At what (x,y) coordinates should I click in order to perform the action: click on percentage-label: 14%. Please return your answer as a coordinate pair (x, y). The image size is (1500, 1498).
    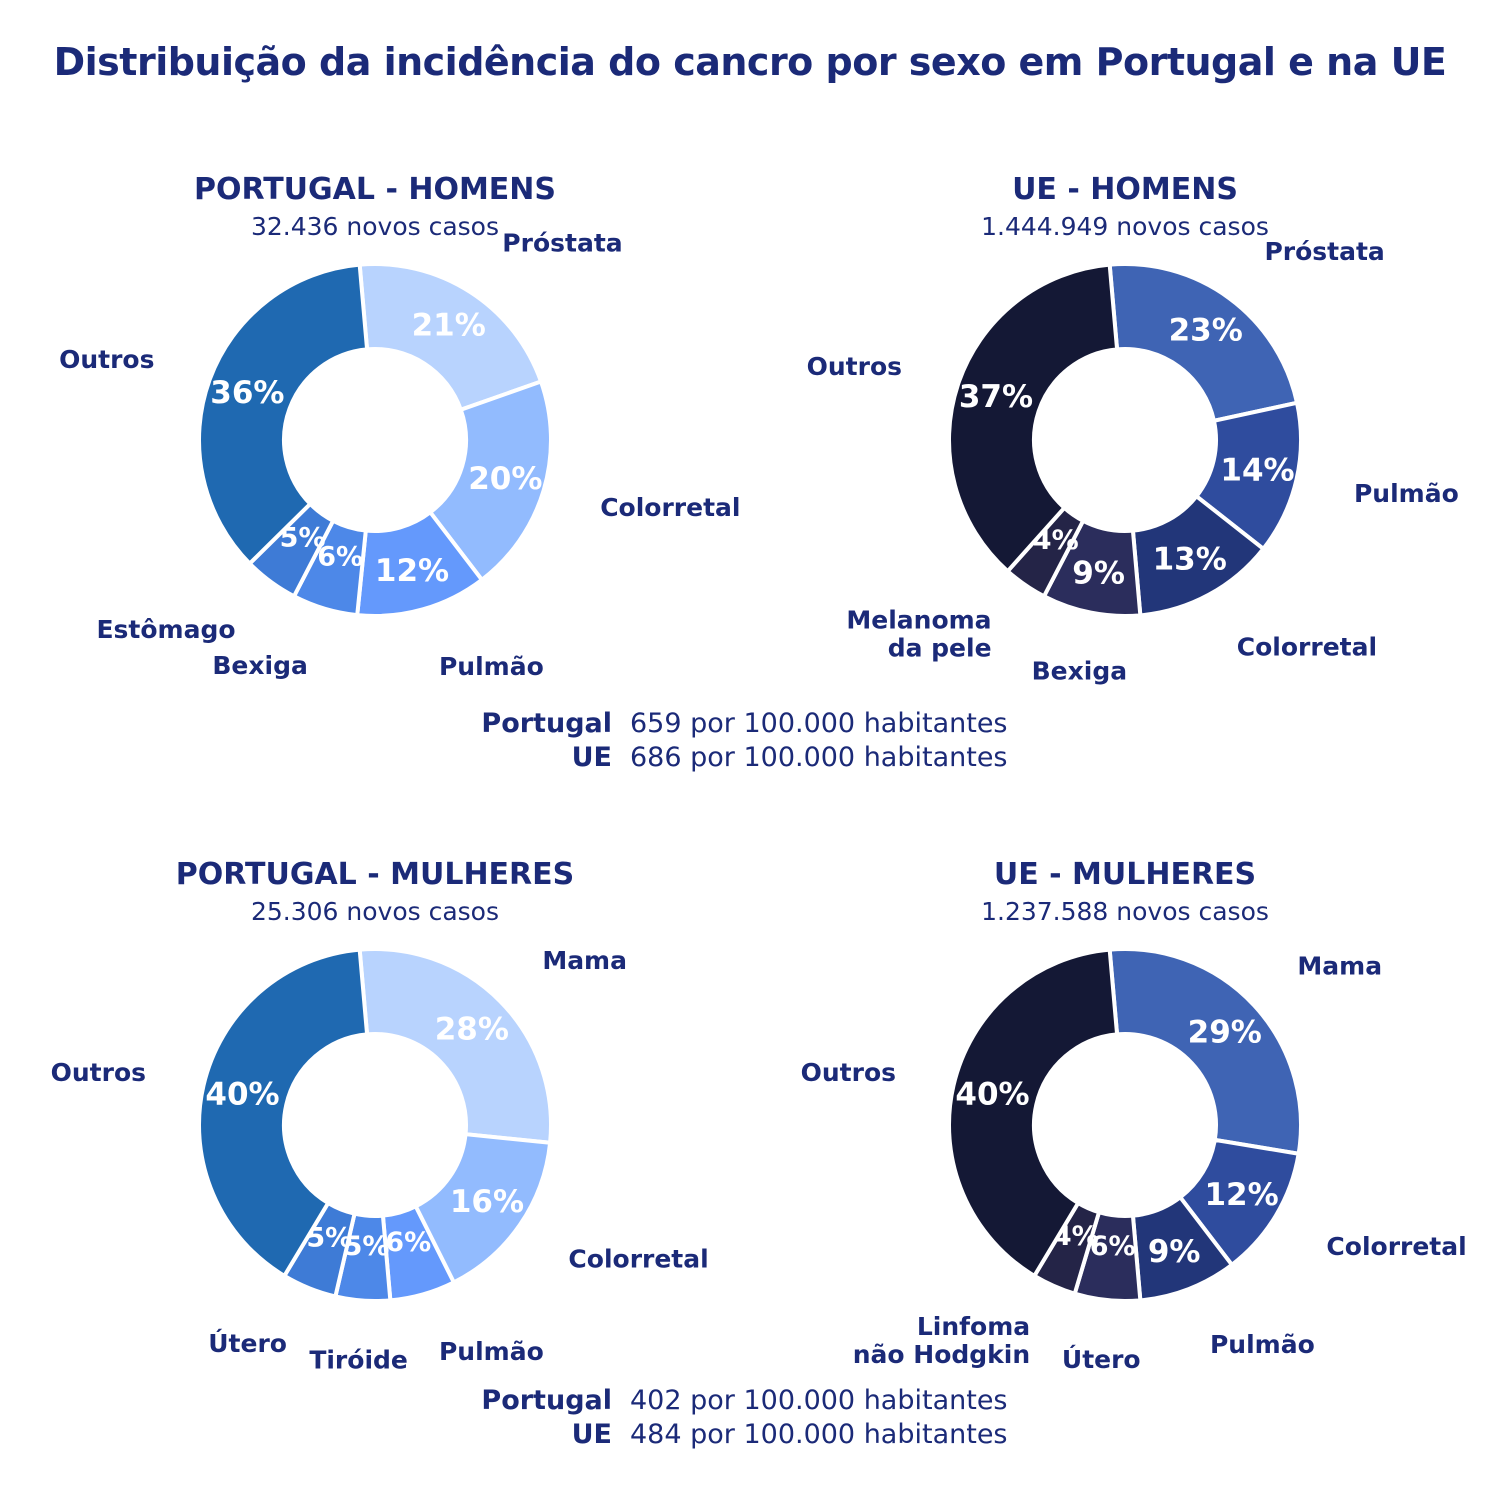
    Looking at the image, I should click on (1257, 471).